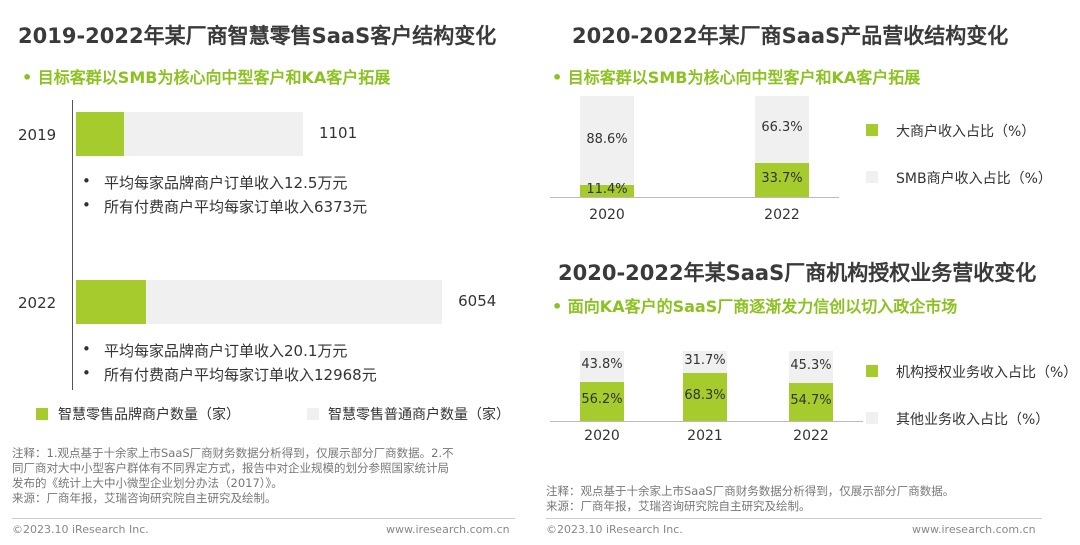 Image resolution: width=1080 pixels, height=545 pixels. Describe the element at coordinates (42, 414) in the screenshot. I see `legend-swatch-brand` at that location.